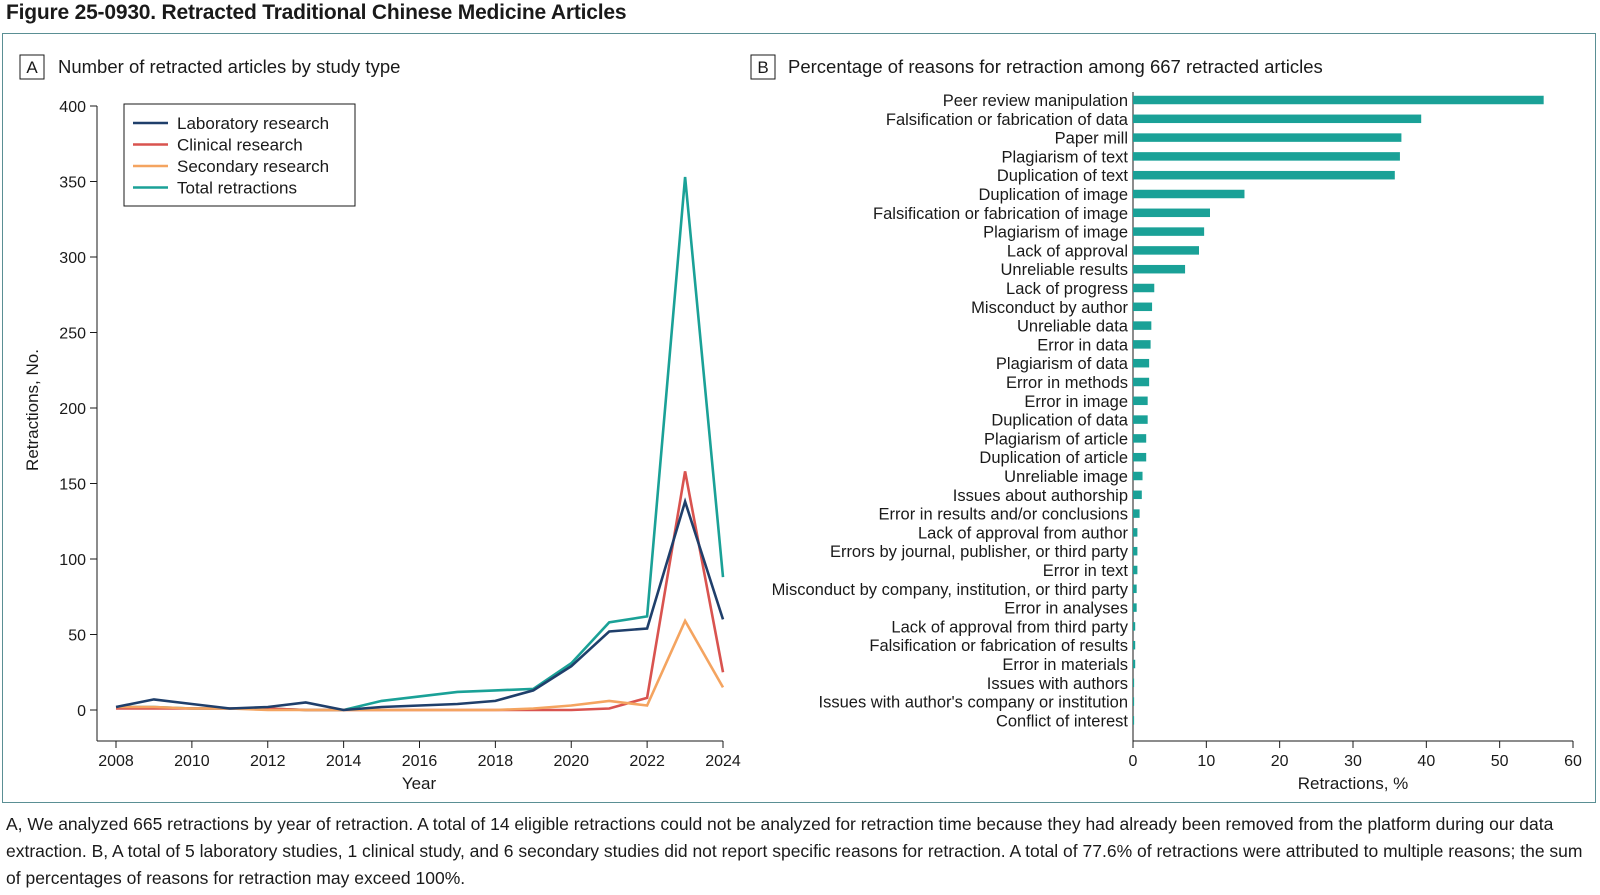 This screenshot has height=895, width=1600. Describe the element at coordinates (1057, 684) in the screenshot. I see `category-label: Issues with authors` at that location.